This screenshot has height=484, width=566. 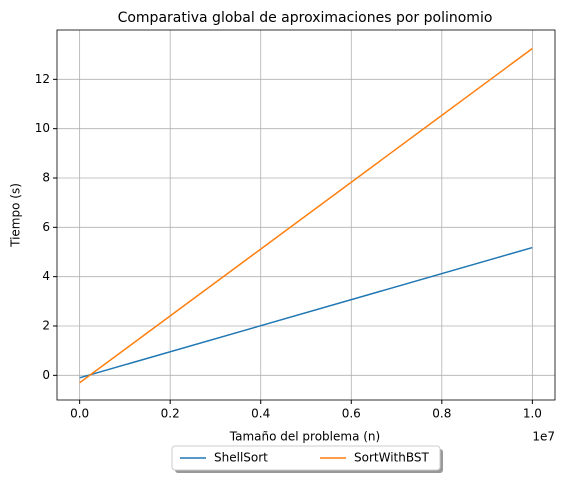 What do you see at coordinates (304, 437) in the screenshot?
I see `x-axis-label: Tamaño del problema (n)` at bounding box center [304, 437].